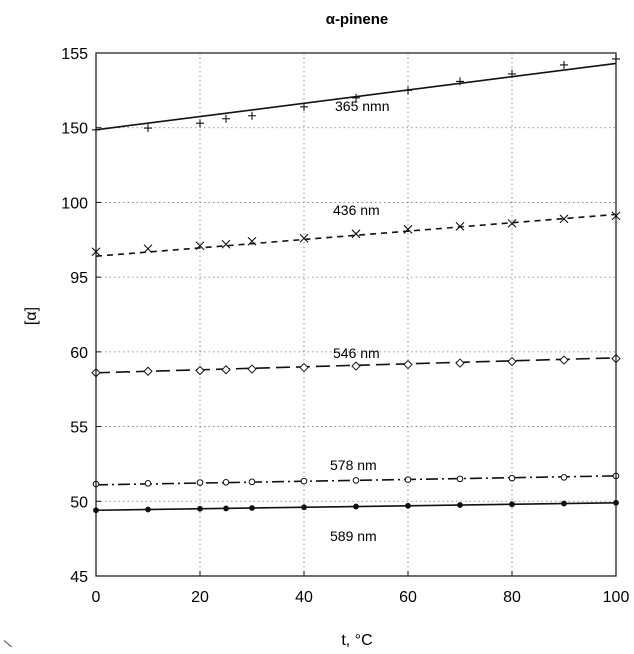 The height and width of the screenshot is (654, 634). Describe the element at coordinates (74, 54) in the screenshot. I see `y-tick-label: 155` at that location.